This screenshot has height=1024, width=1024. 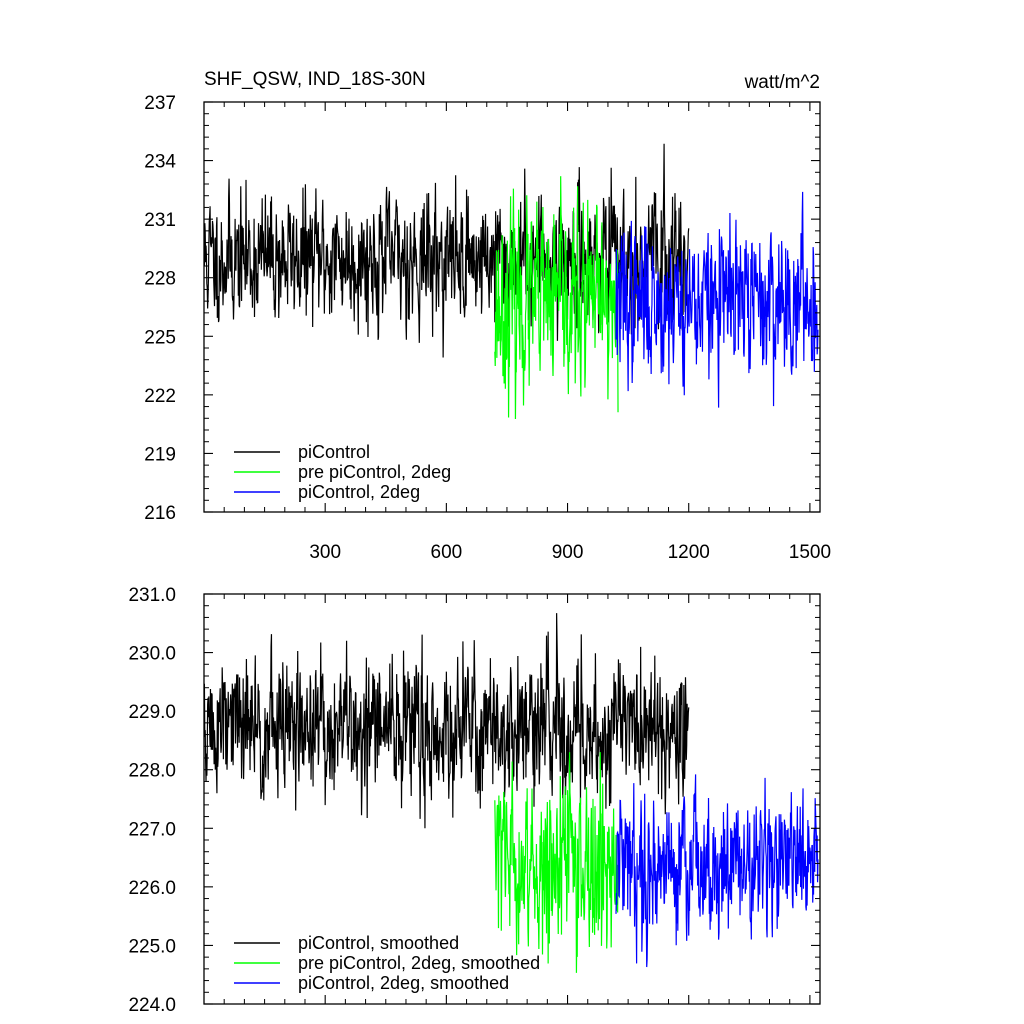 What do you see at coordinates (403, 983) in the screenshot?
I see `bottom-legend-label-2: piControl, 2deg, smoothed` at bounding box center [403, 983].